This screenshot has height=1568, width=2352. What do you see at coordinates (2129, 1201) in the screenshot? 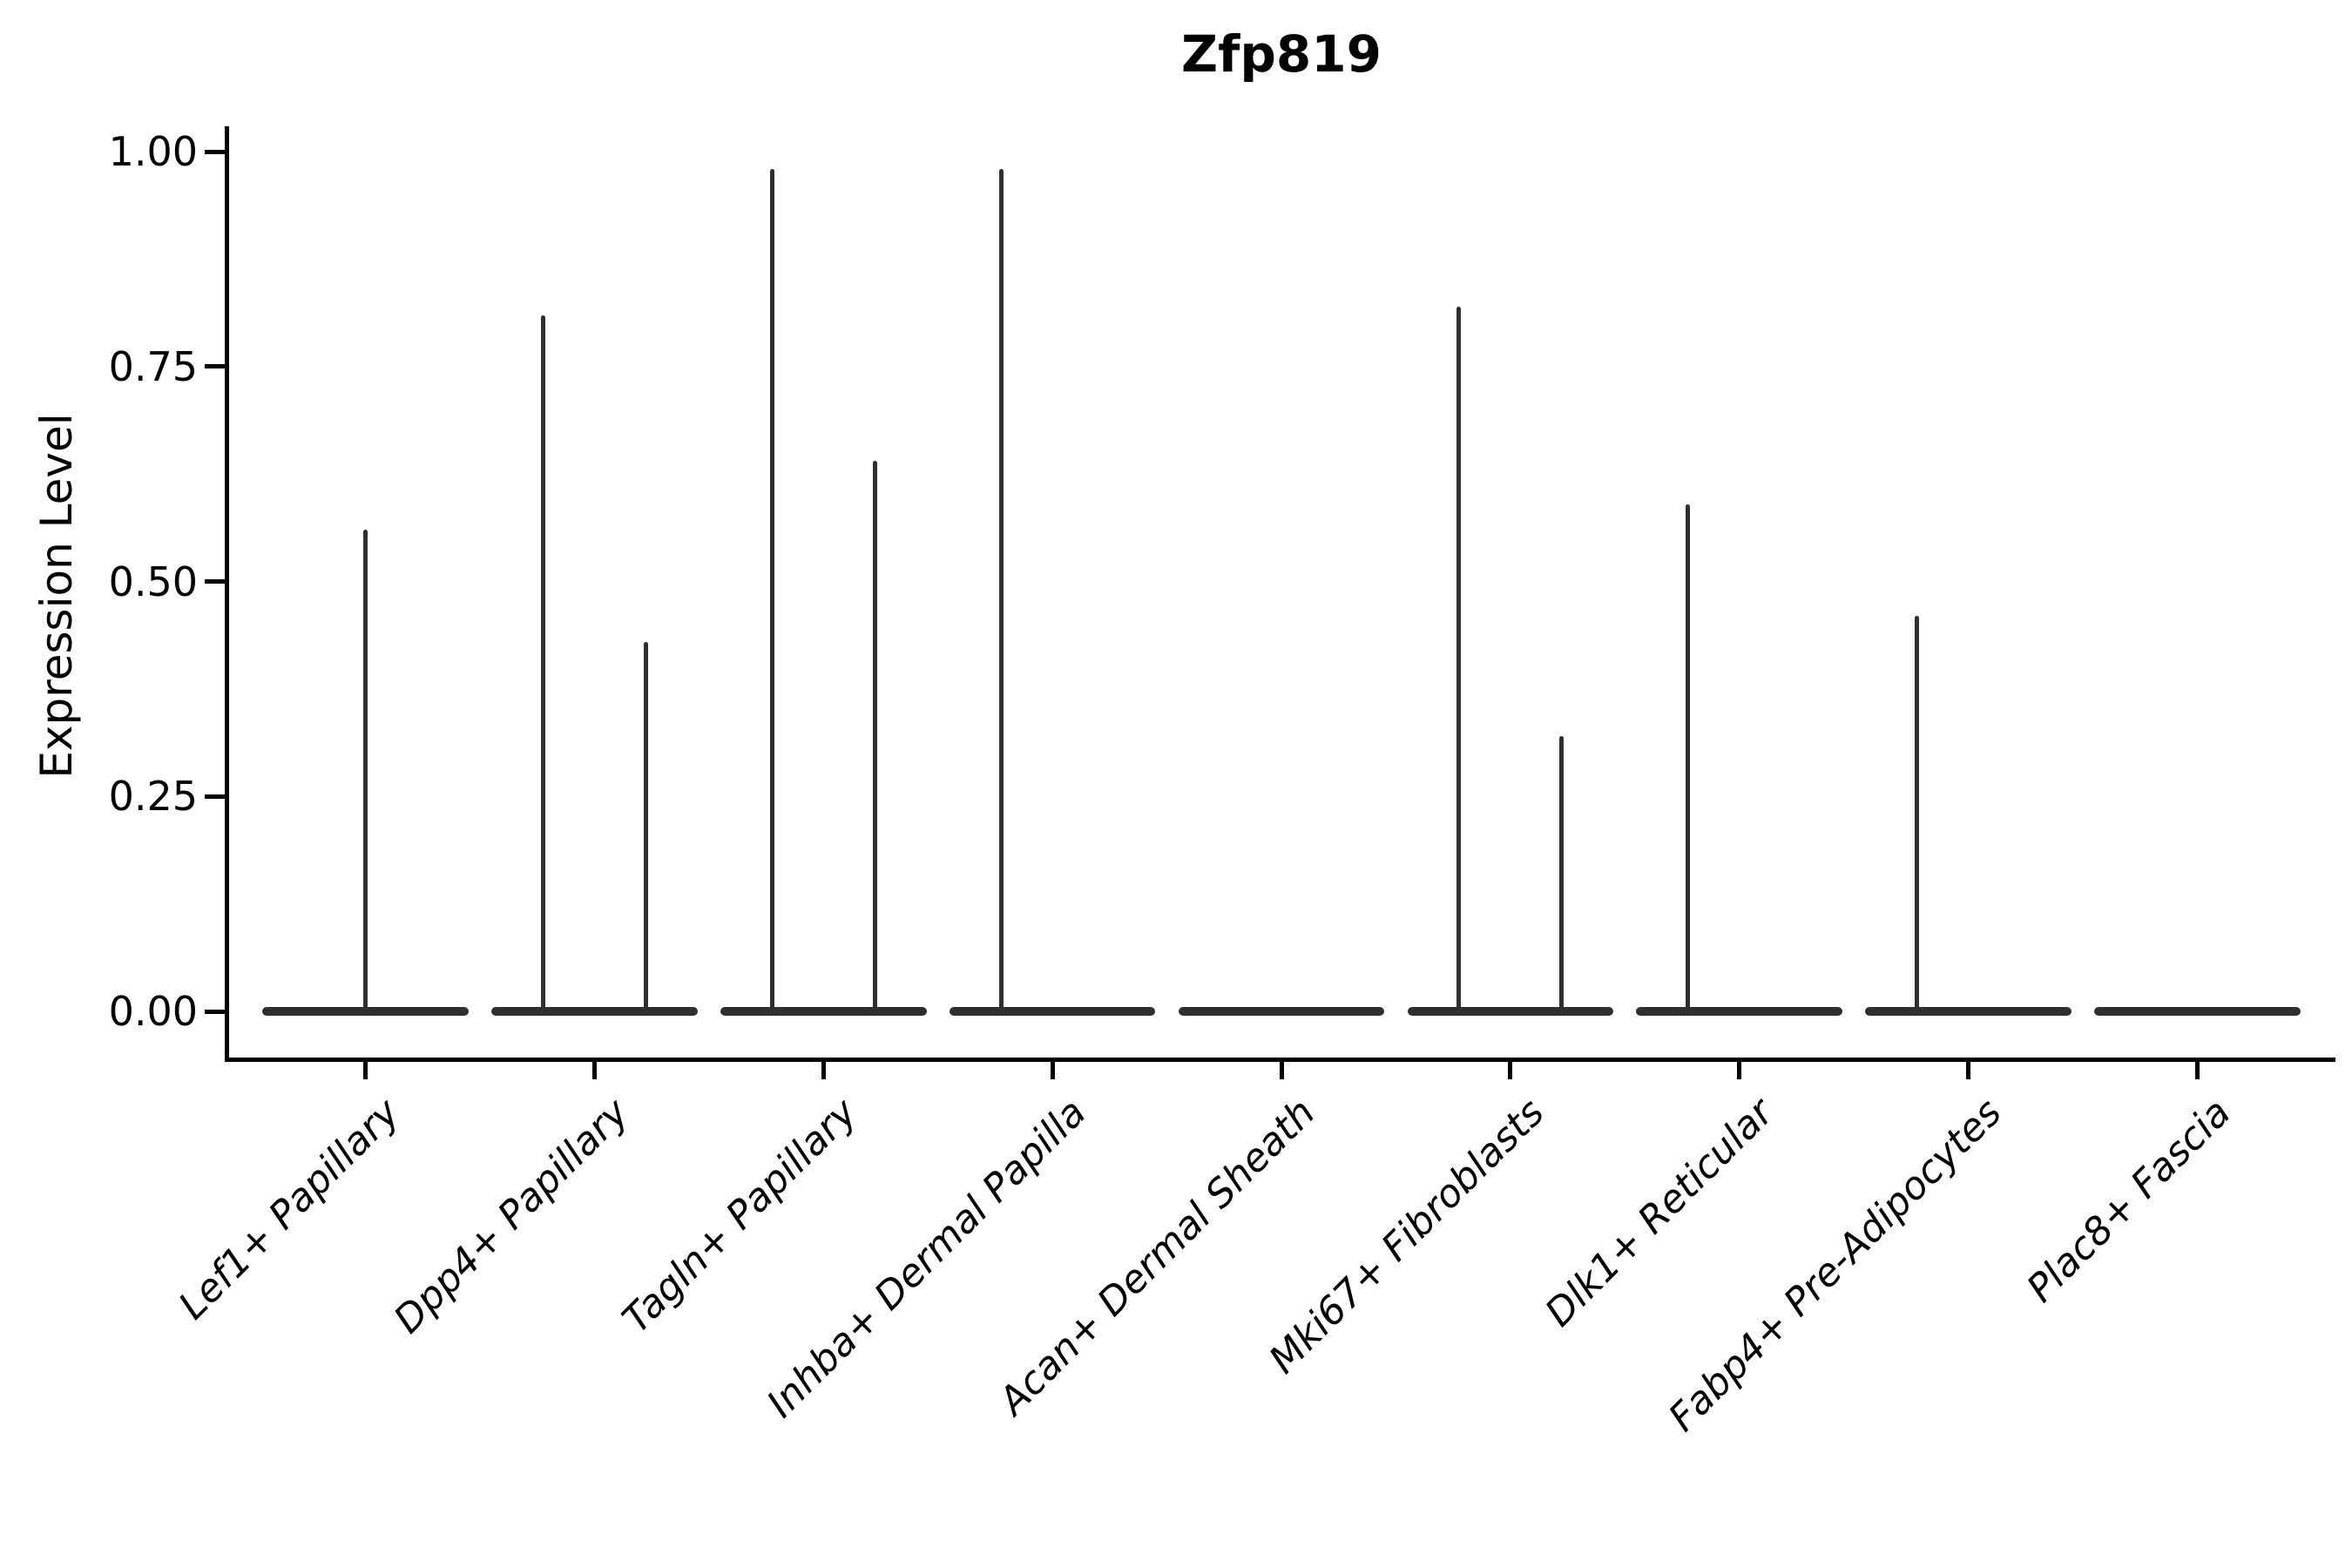
I see `x-tick-label: Plac8+ Fascia` at bounding box center [2129, 1201].